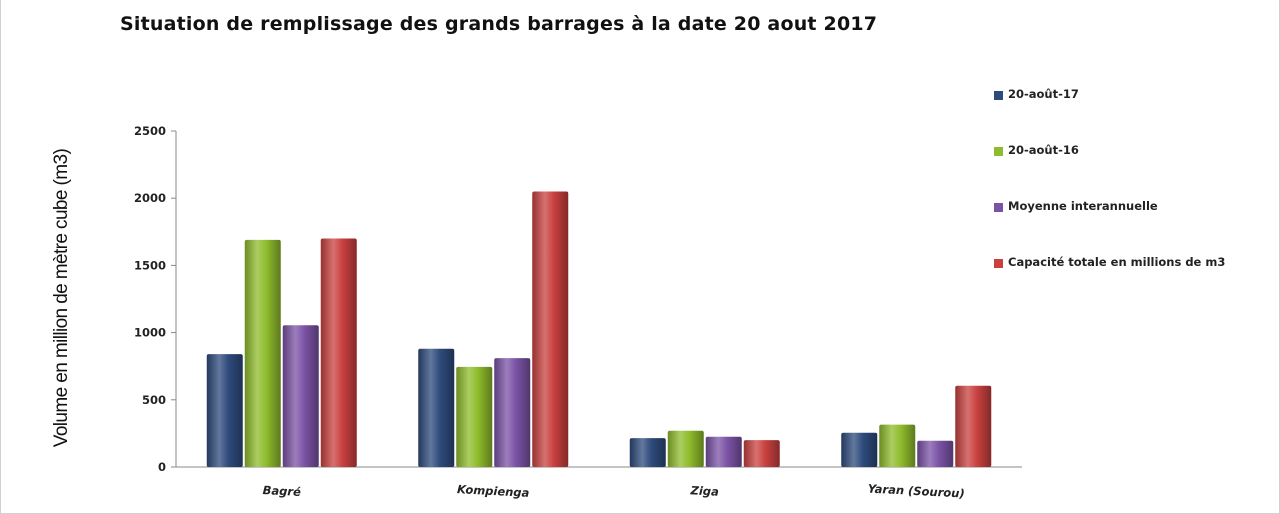 This screenshot has width=1280, height=514. What do you see at coordinates (493, 491) in the screenshot?
I see `x-tick-label: Kompienga` at bounding box center [493, 491].